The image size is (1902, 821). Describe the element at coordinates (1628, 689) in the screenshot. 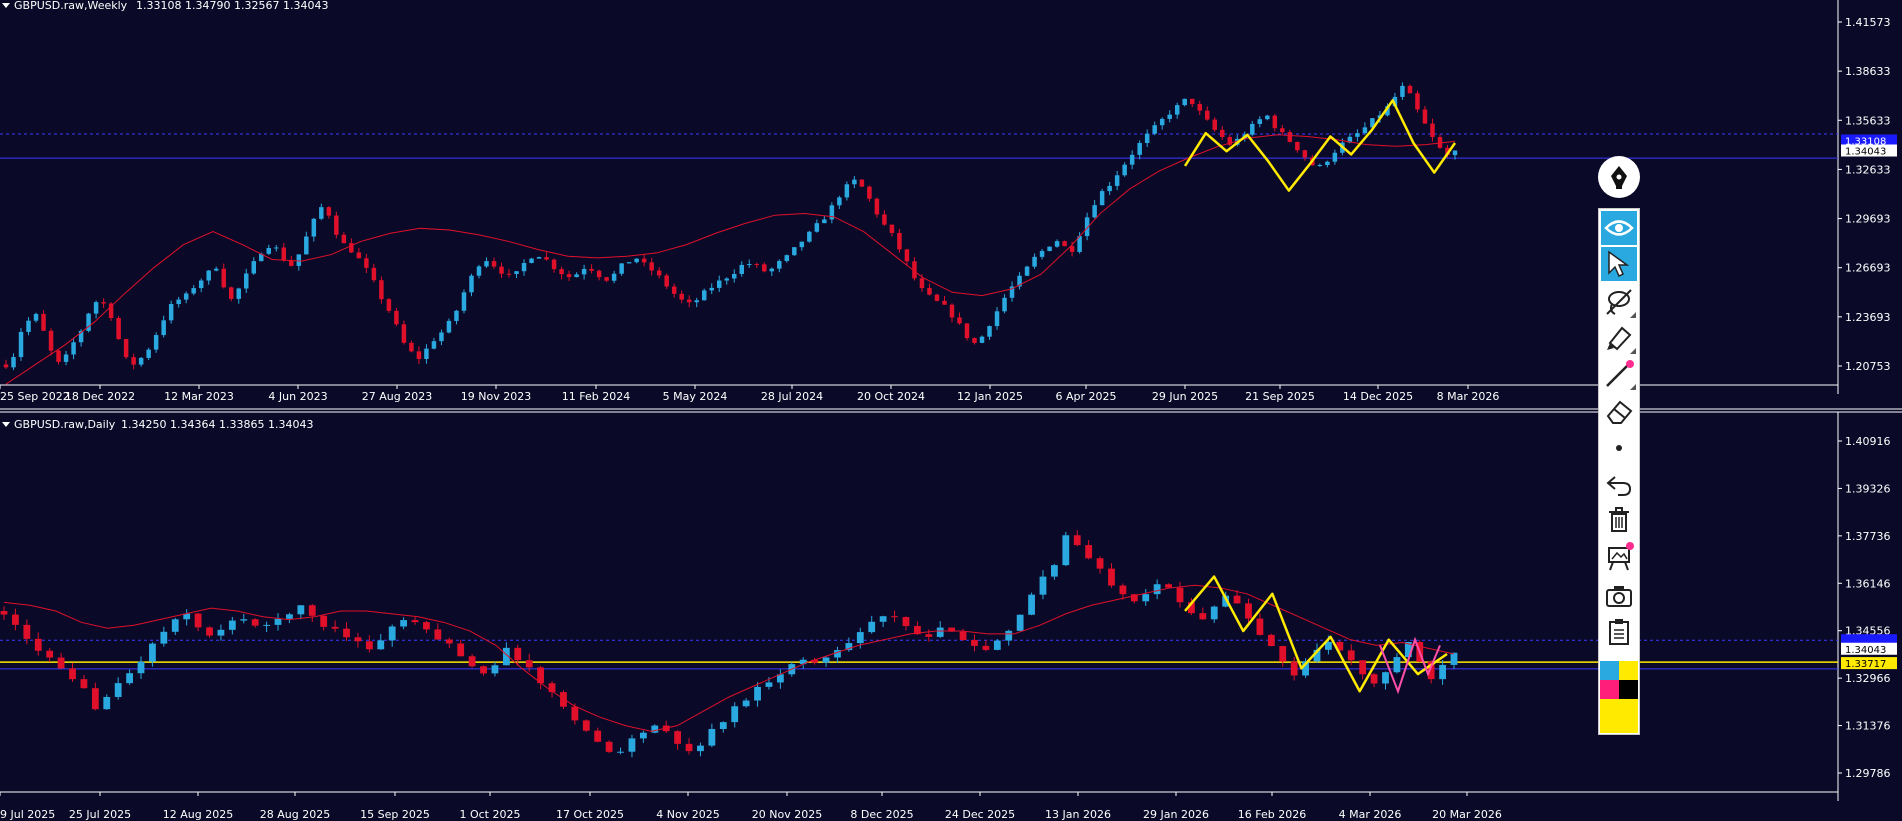

I see `color-black-swatch` at that location.